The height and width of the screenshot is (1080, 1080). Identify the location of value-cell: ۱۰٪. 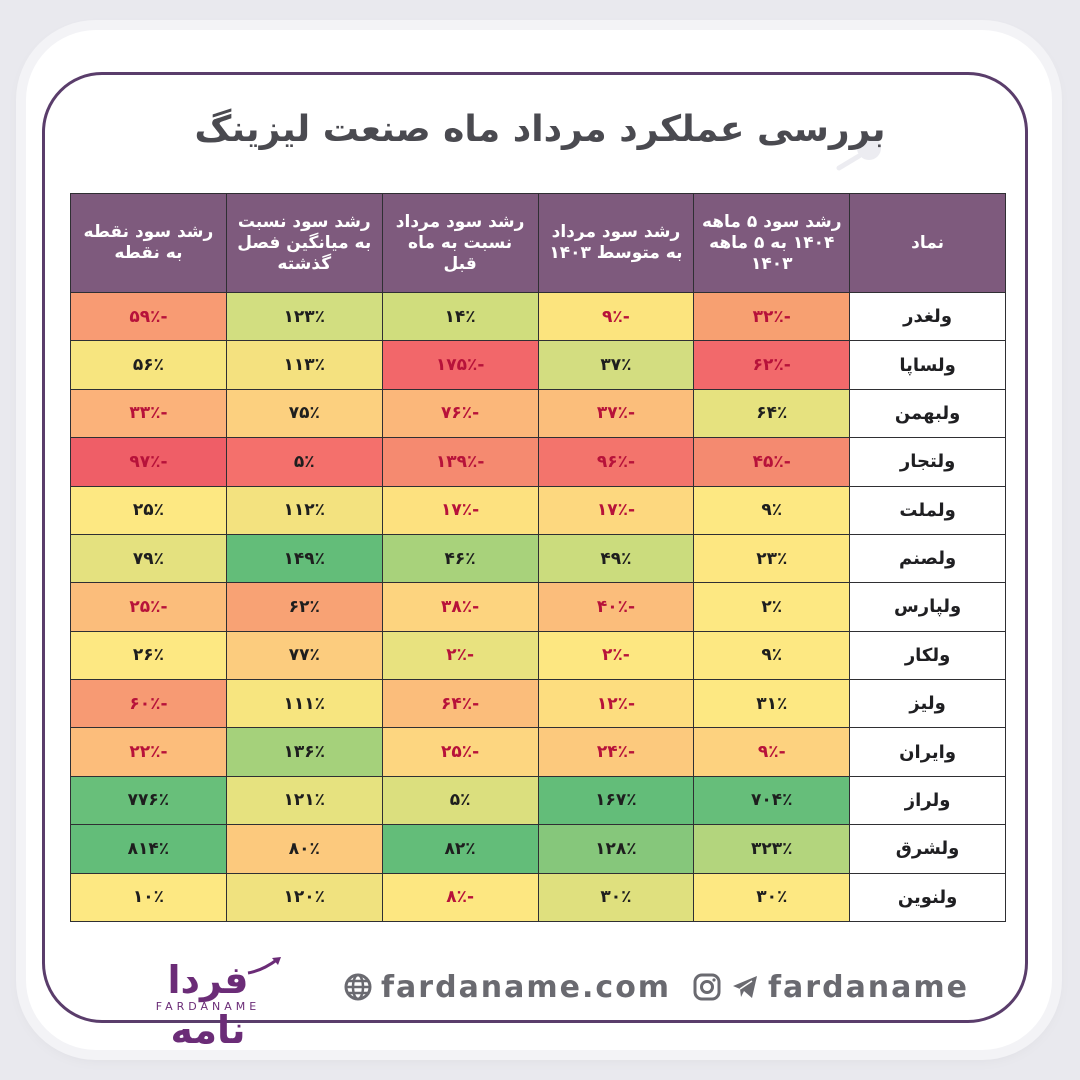
(148, 897).